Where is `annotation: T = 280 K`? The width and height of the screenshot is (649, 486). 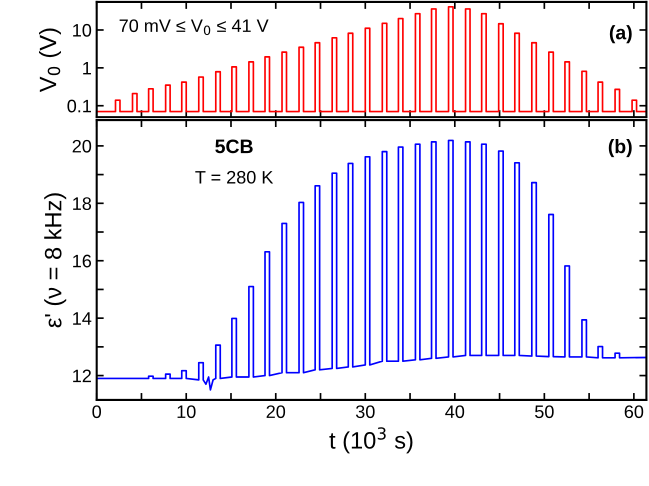
annotation: T = 280 K is located at coordinates (234, 177).